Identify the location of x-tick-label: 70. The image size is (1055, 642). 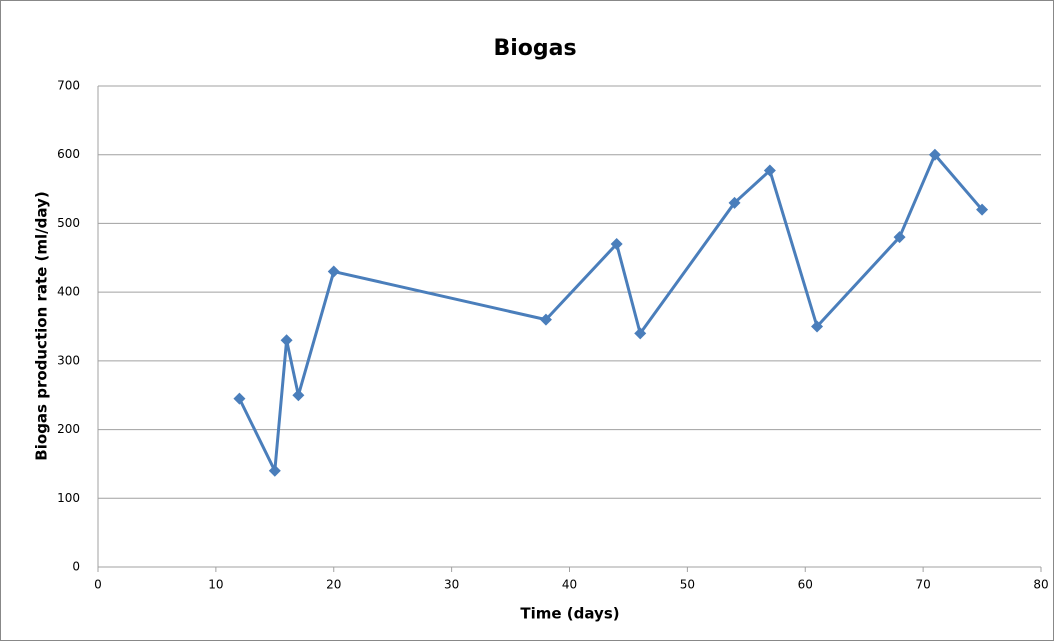
(922, 585).